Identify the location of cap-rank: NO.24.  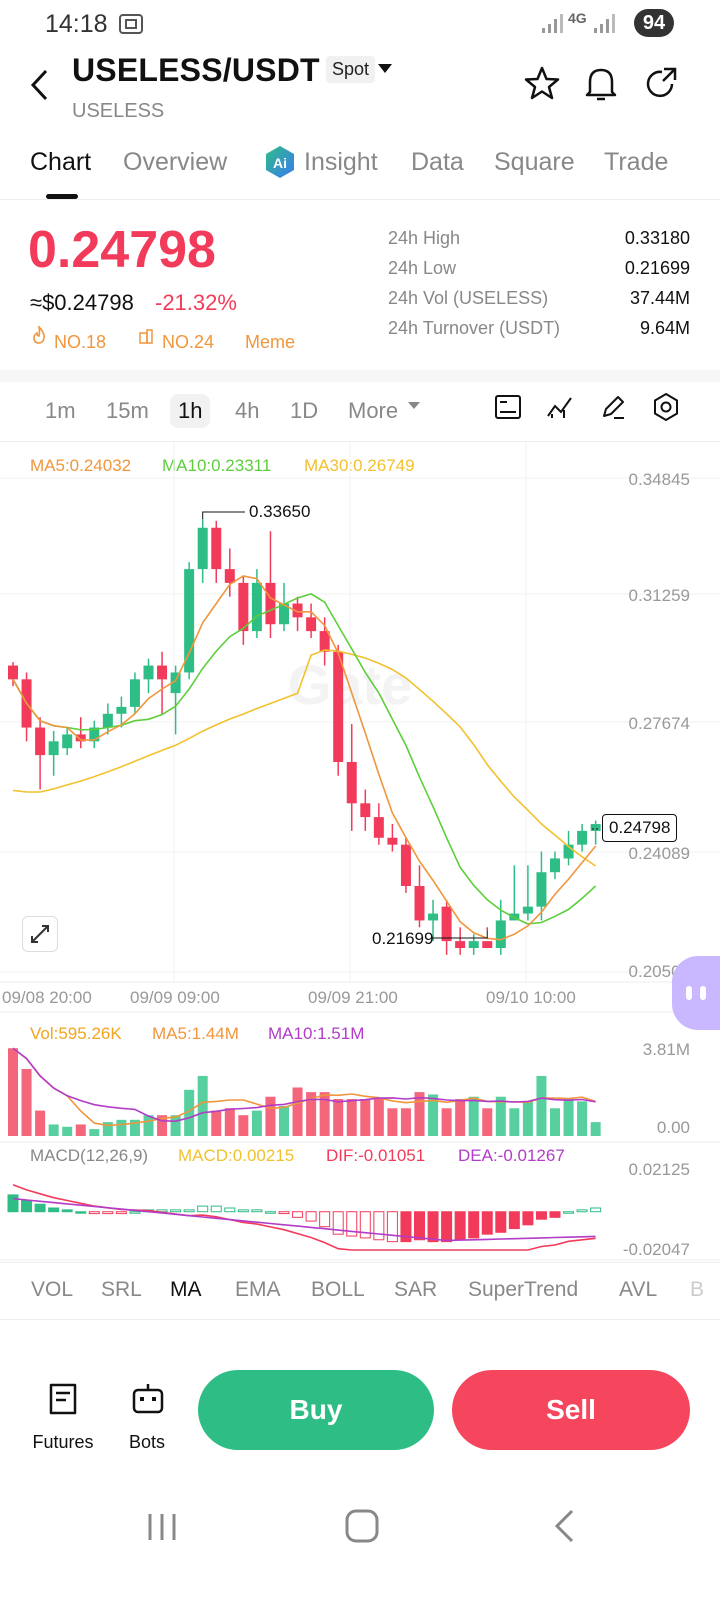
(188, 342).